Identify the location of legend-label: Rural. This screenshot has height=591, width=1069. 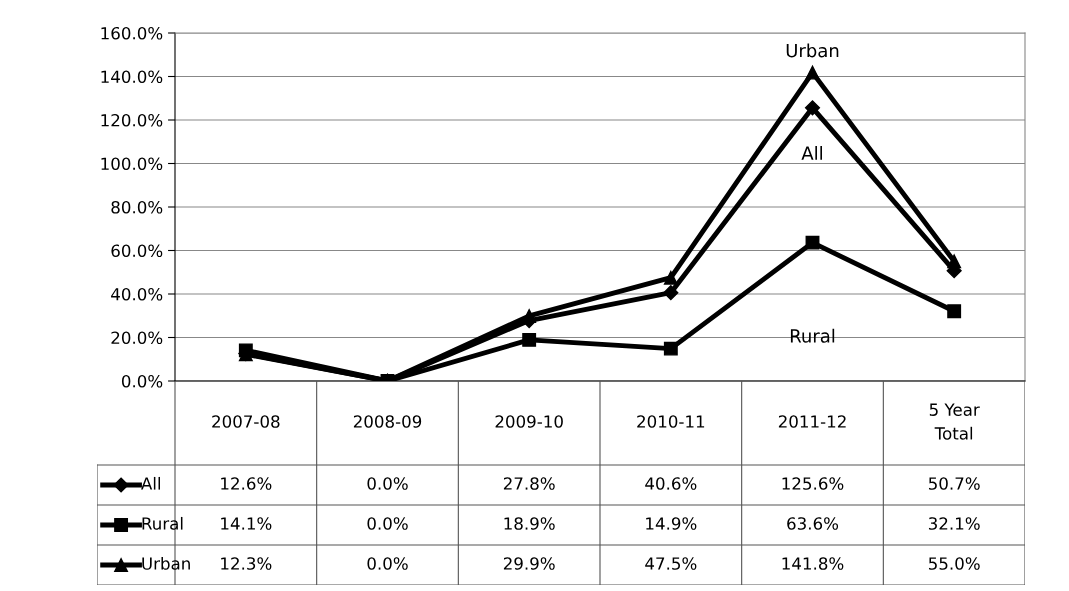
(162, 523).